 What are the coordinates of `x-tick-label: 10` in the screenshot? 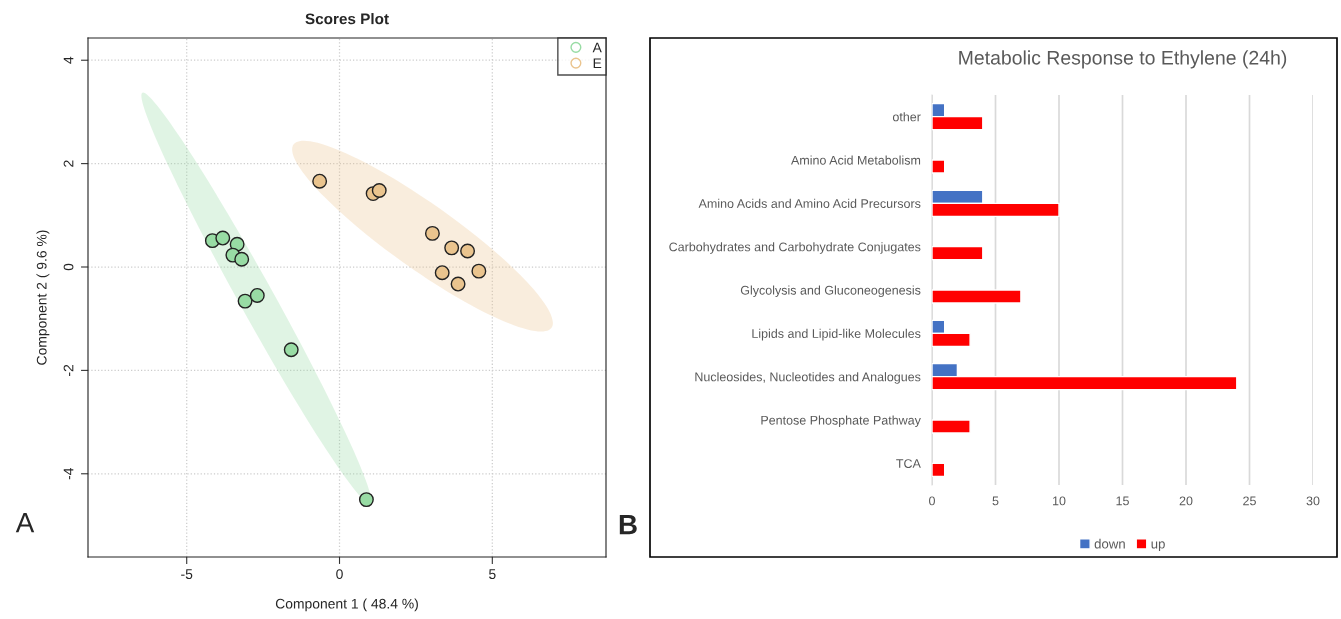 It's located at (1059, 501).